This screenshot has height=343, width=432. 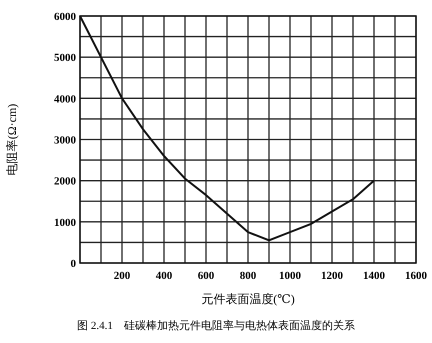 I want to click on x-axis-title: 元件表面温度(℃), so click(x=248, y=299).